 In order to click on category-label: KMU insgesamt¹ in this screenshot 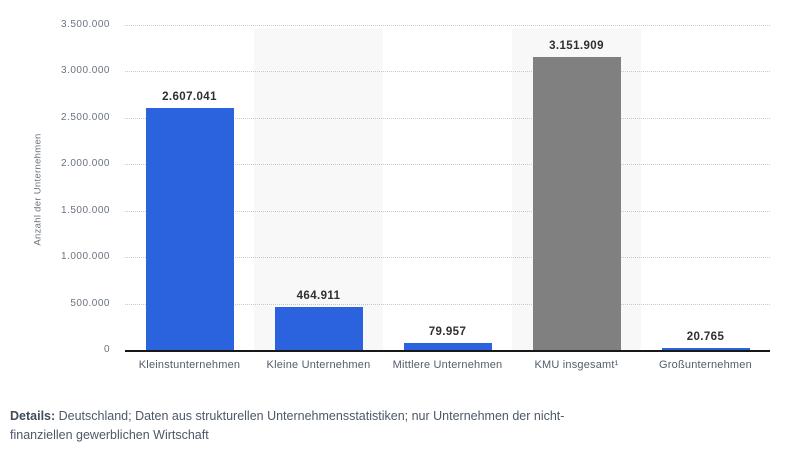, I will do `click(576, 365)`.